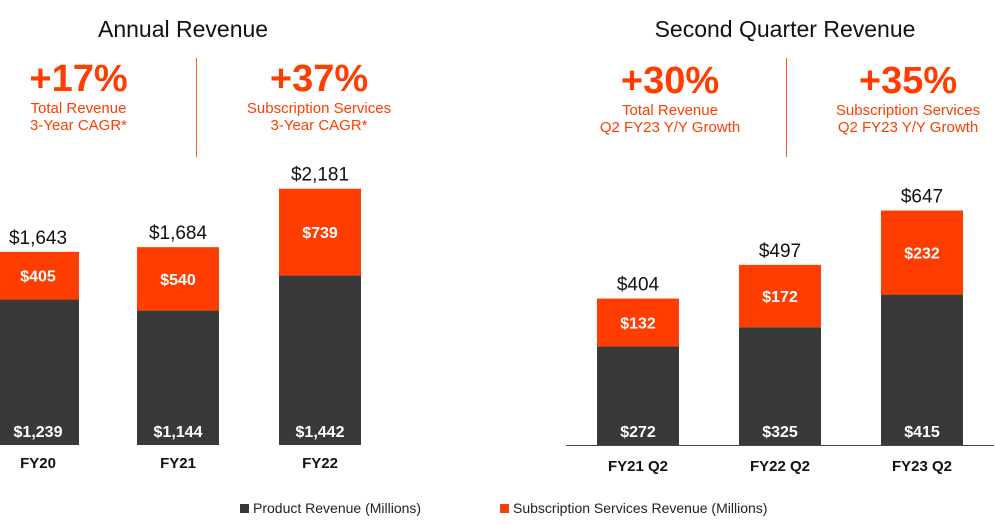 This screenshot has height=527, width=995. Describe the element at coordinates (780, 251) in the screenshot. I see `quarterly-label-total-fy22-q2: $497` at that location.